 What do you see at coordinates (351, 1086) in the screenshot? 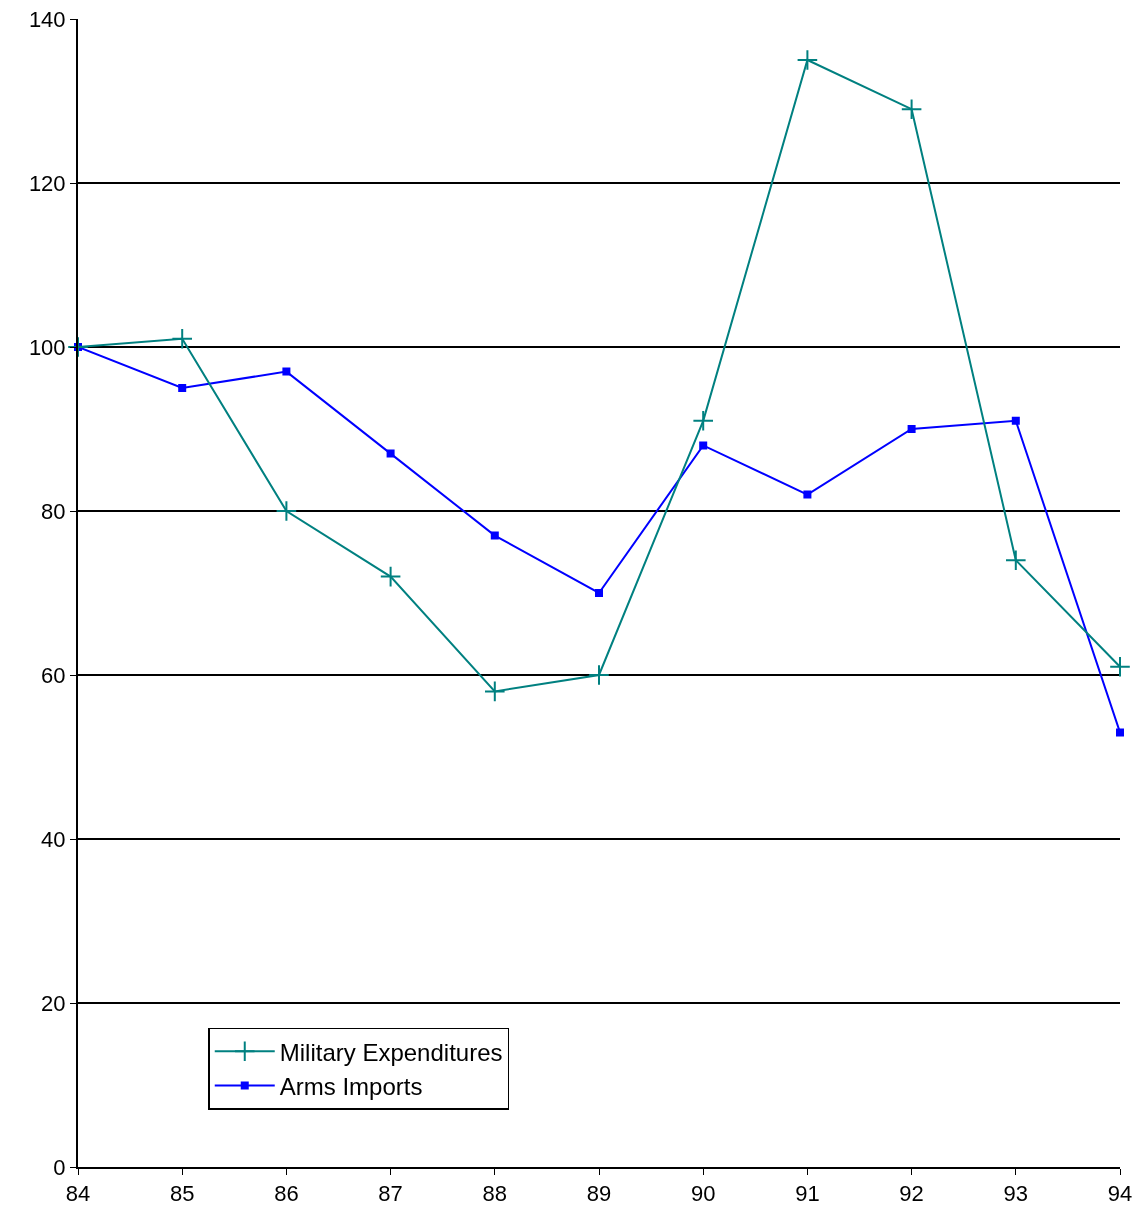
I see `legend-label: Arms Imports` at bounding box center [351, 1086].